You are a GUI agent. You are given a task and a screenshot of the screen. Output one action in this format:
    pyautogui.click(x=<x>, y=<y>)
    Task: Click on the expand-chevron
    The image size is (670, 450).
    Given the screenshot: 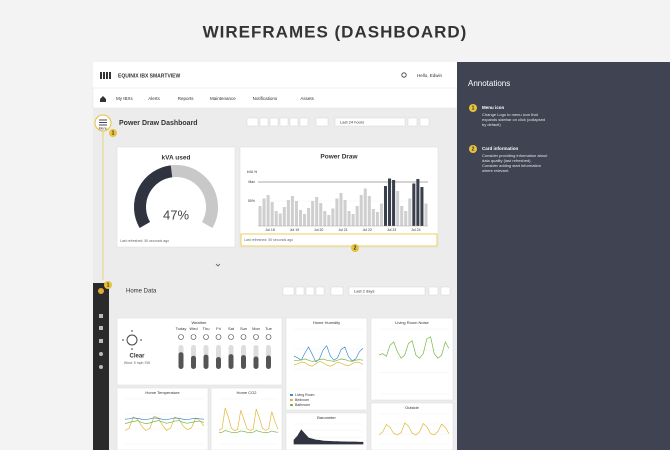 What is the action you would take?
    pyautogui.click(x=218, y=265)
    